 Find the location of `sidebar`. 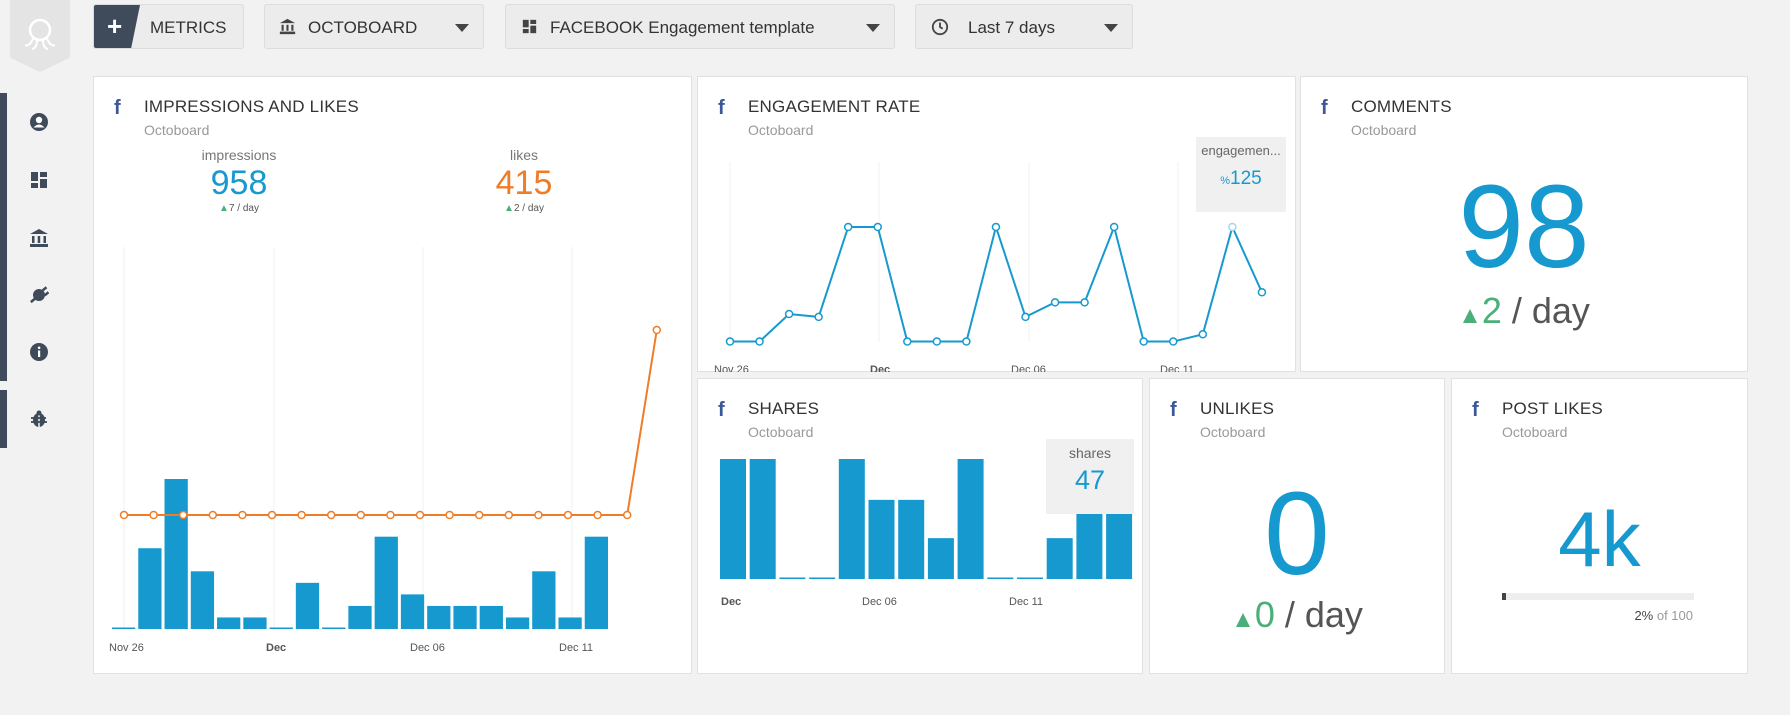

sidebar is located at coordinates (40, 357).